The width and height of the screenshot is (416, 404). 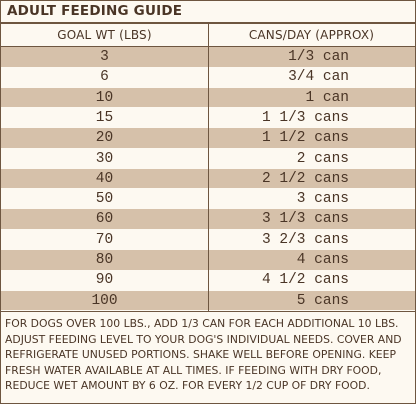 What do you see at coordinates (327, 97) in the screenshot?
I see `amount-cell: 1 can` at bounding box center [327, 97].